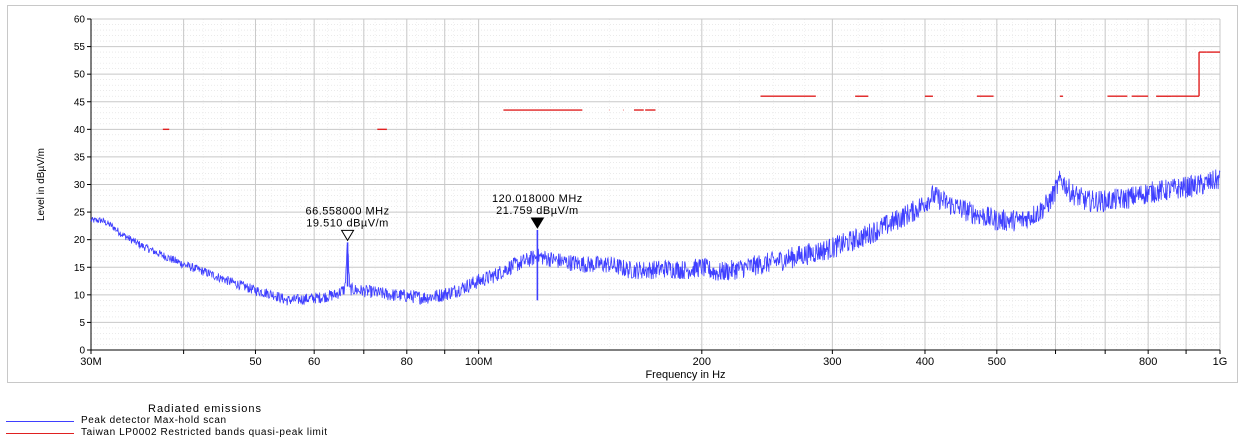 This screenshot has height=443, width=1243. What do you see at coordinates (80, 20) in the screenshot?
I see `y-tick-label: 60` at bounding box center [80, 20].